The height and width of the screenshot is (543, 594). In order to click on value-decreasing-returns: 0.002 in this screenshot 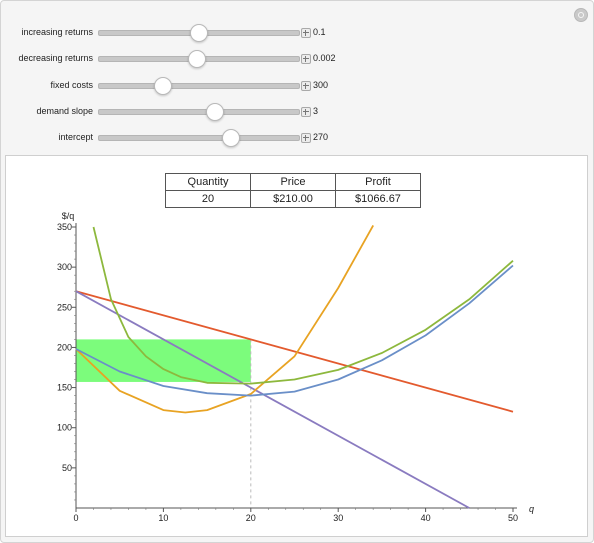, I will do `click(324, 58)`.